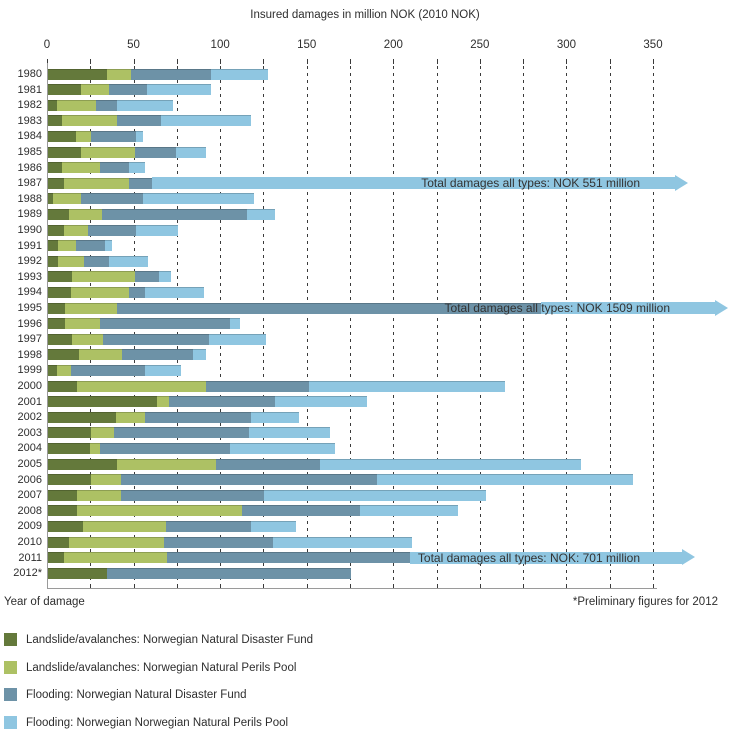 The image size is (730, 746). I want to click on year-label: 2001, so click(29, 401).